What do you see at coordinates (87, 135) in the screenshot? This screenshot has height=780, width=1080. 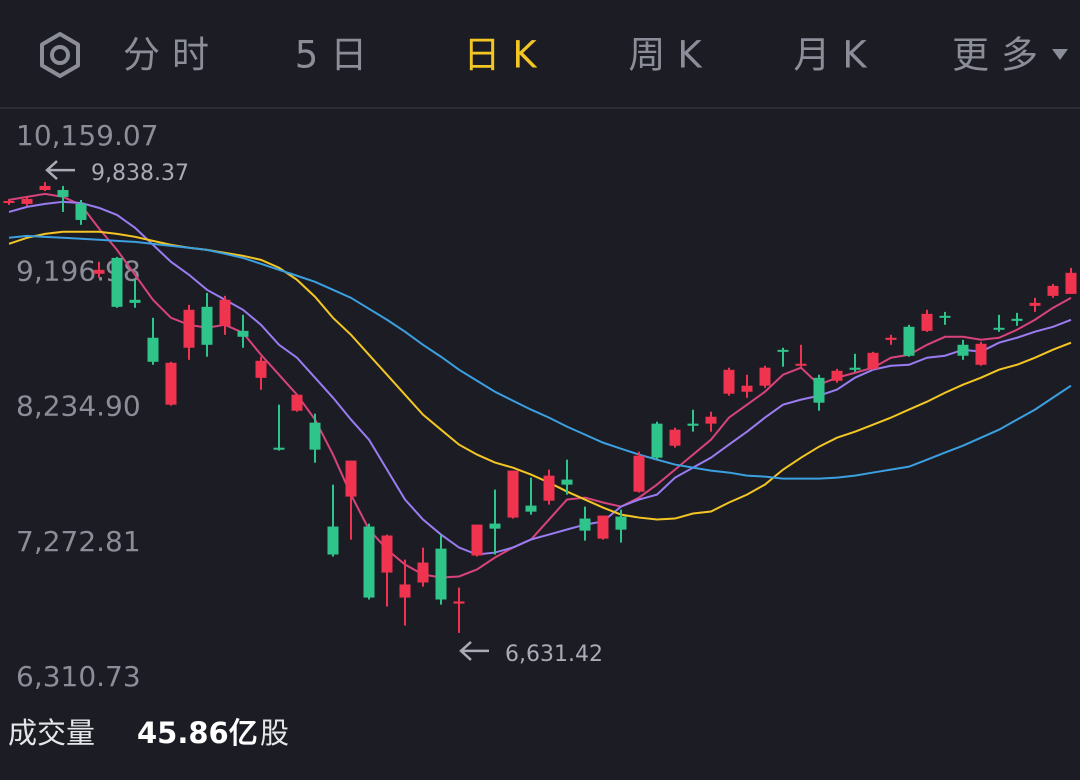 I see `y-tick-label: 10,159.07` at bounding box center [87, 135].